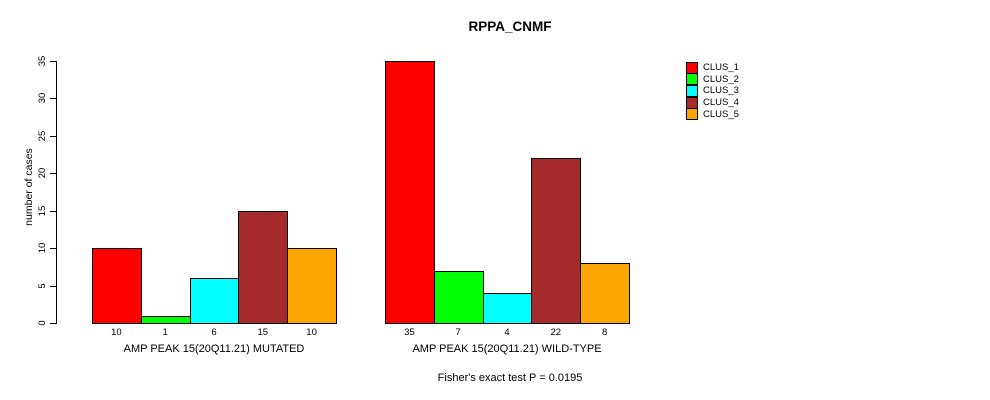 The height and width of the screenshot is (400, 990). Describe the element at coordinates (42, 98) in the screenshot. I see `y-tick-label: 30` at that location.